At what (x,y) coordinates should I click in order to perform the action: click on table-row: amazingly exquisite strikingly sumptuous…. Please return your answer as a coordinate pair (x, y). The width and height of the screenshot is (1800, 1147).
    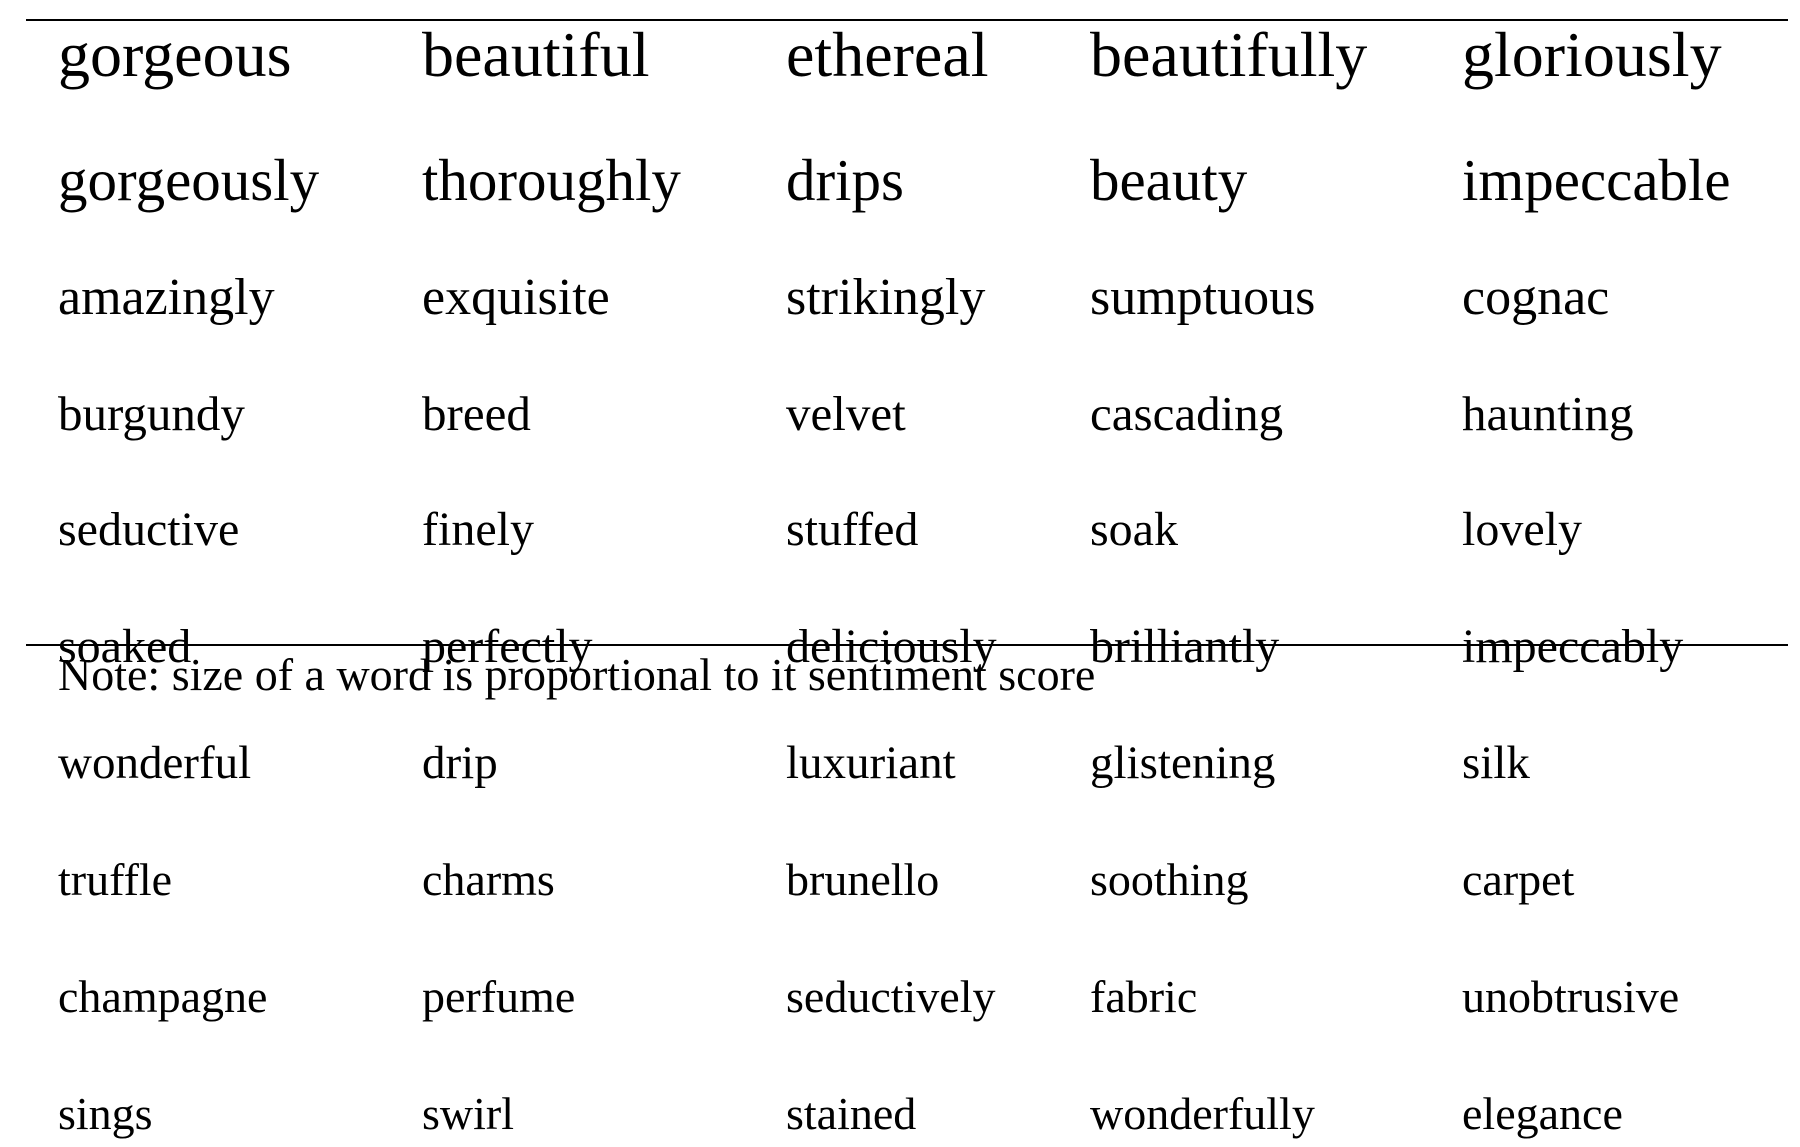
    Looking at the image, I should click on (907, 300).